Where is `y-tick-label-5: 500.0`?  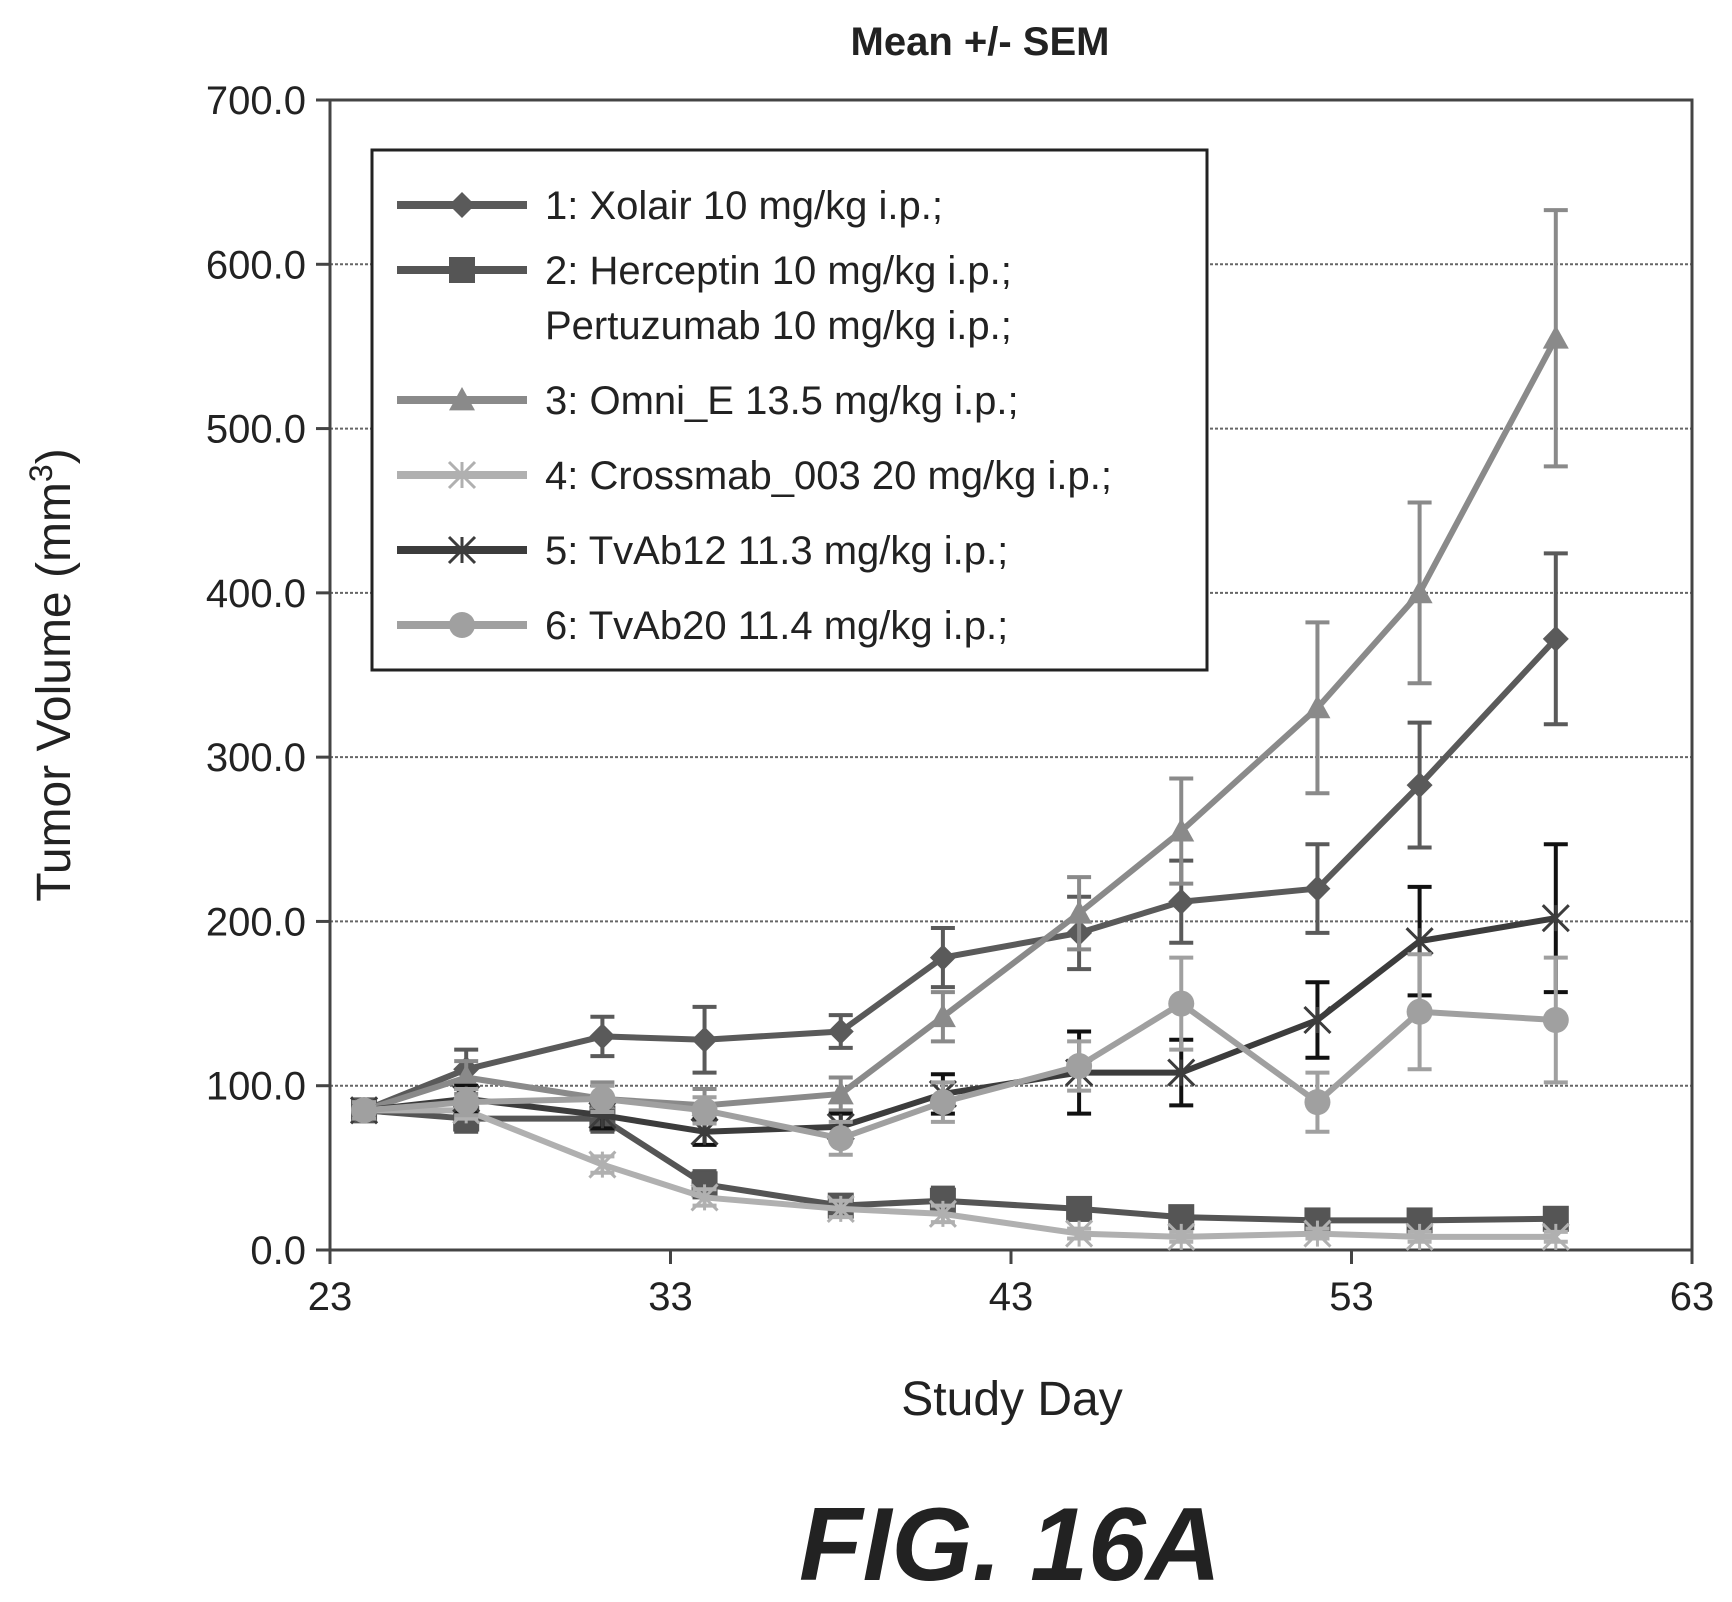
y-tick-label-5: 500.0 is located at coordinates (256, 430).